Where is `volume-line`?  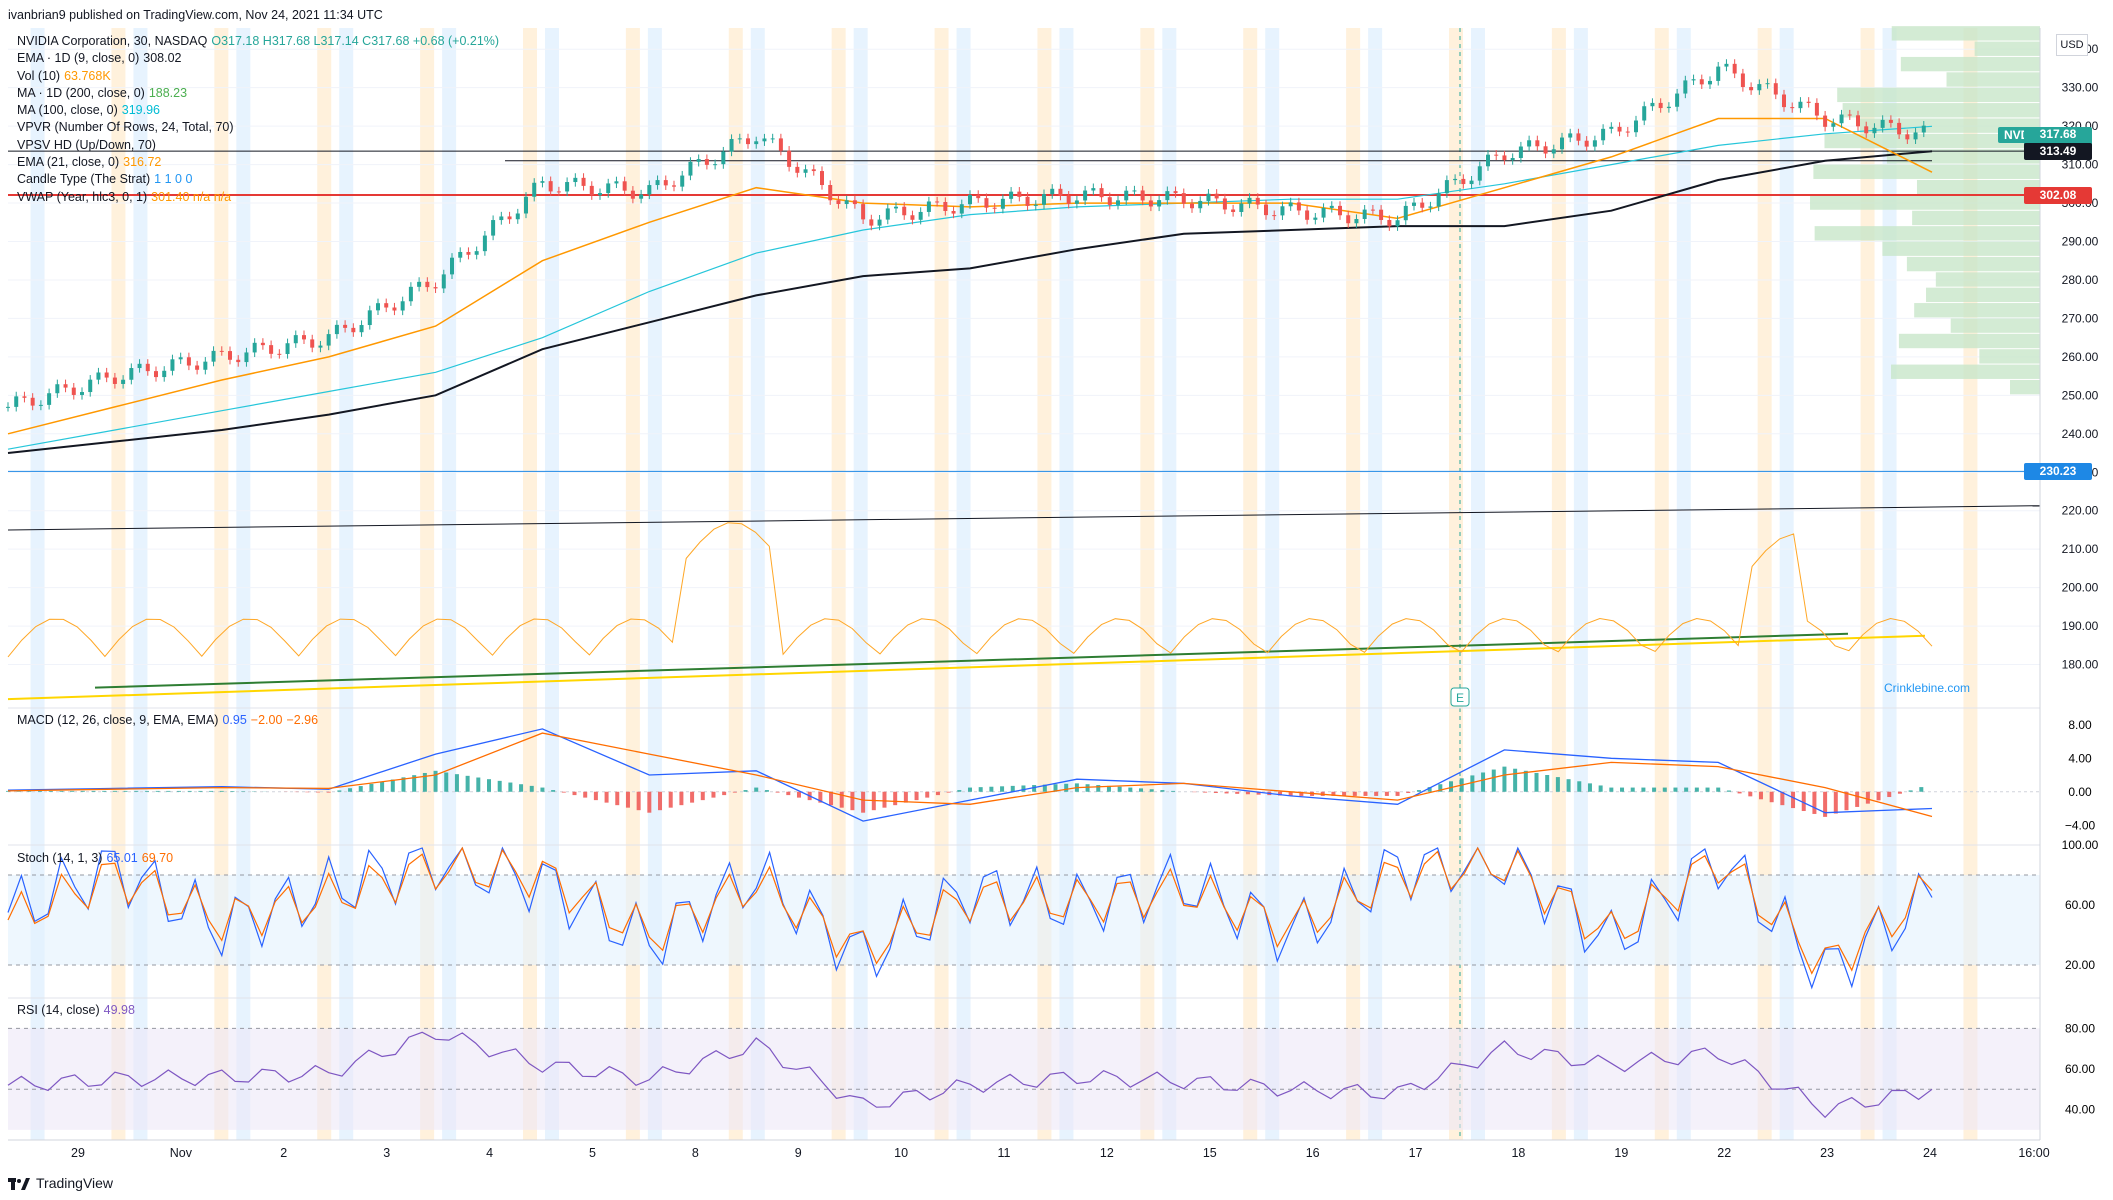
volume-line is located at coordinates (970, 590).